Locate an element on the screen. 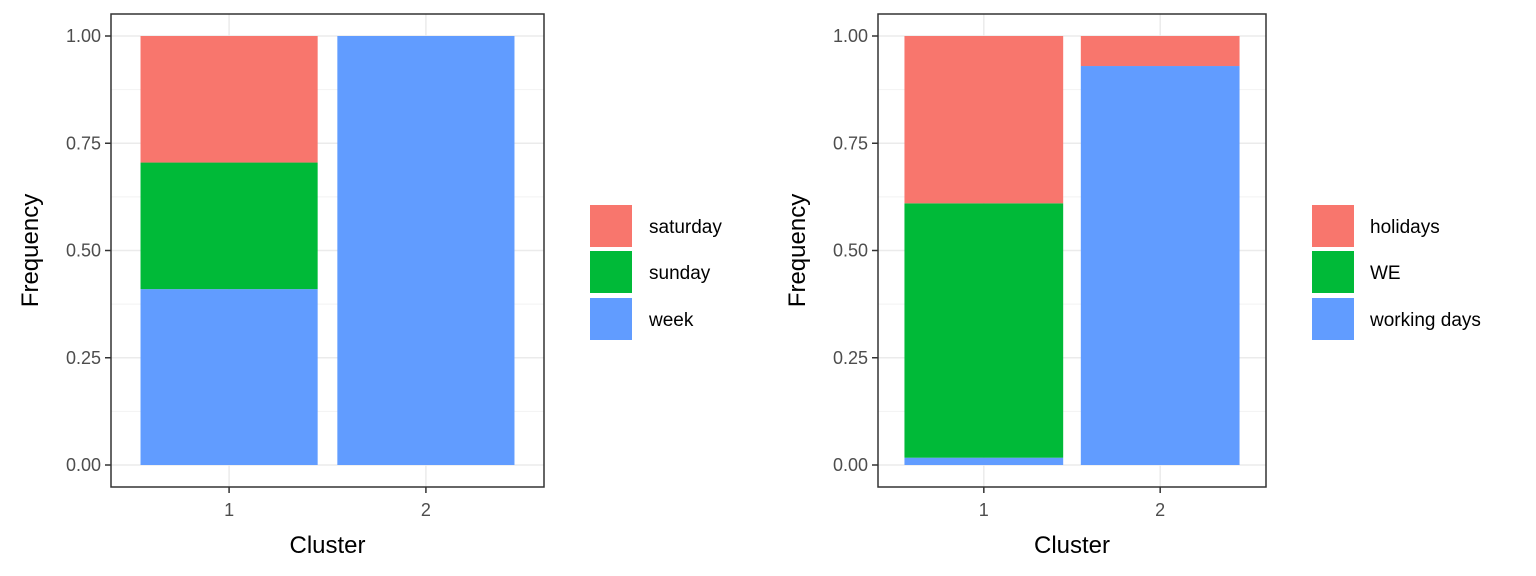  legend-key-working-days is located at coordinates (1333, 319).